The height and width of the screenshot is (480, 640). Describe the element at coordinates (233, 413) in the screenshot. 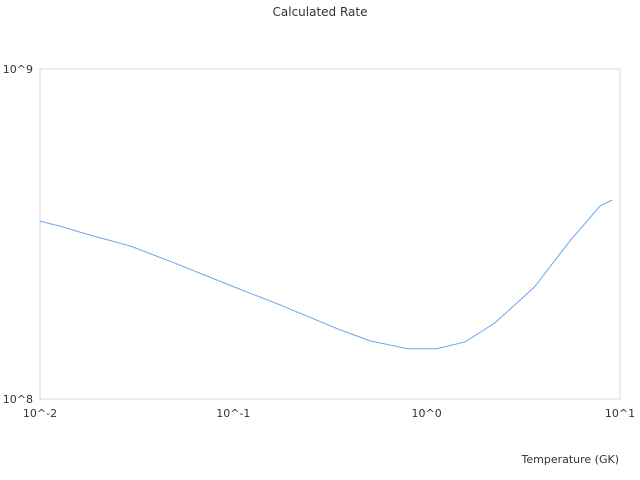

I see `x-tick-label: 10^-1` at that location.